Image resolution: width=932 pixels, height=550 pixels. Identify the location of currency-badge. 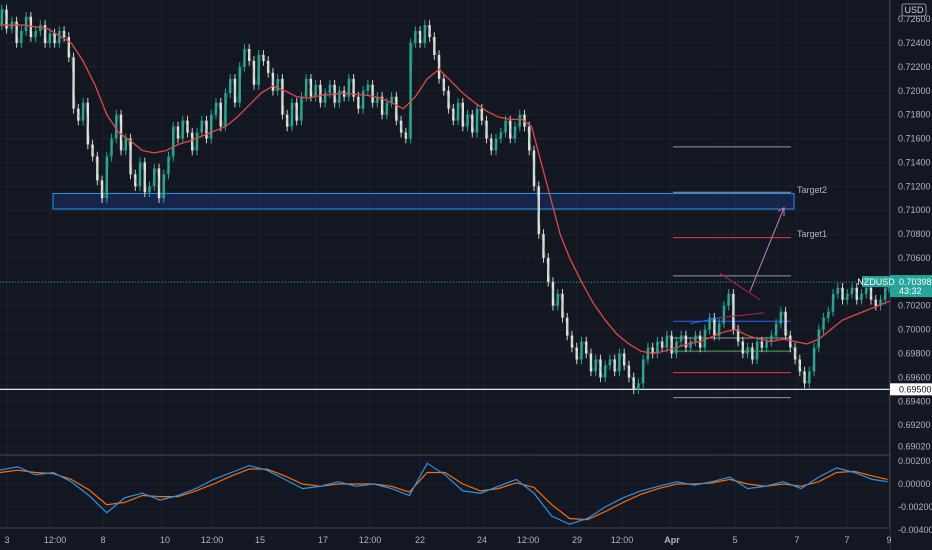
(914, 10).